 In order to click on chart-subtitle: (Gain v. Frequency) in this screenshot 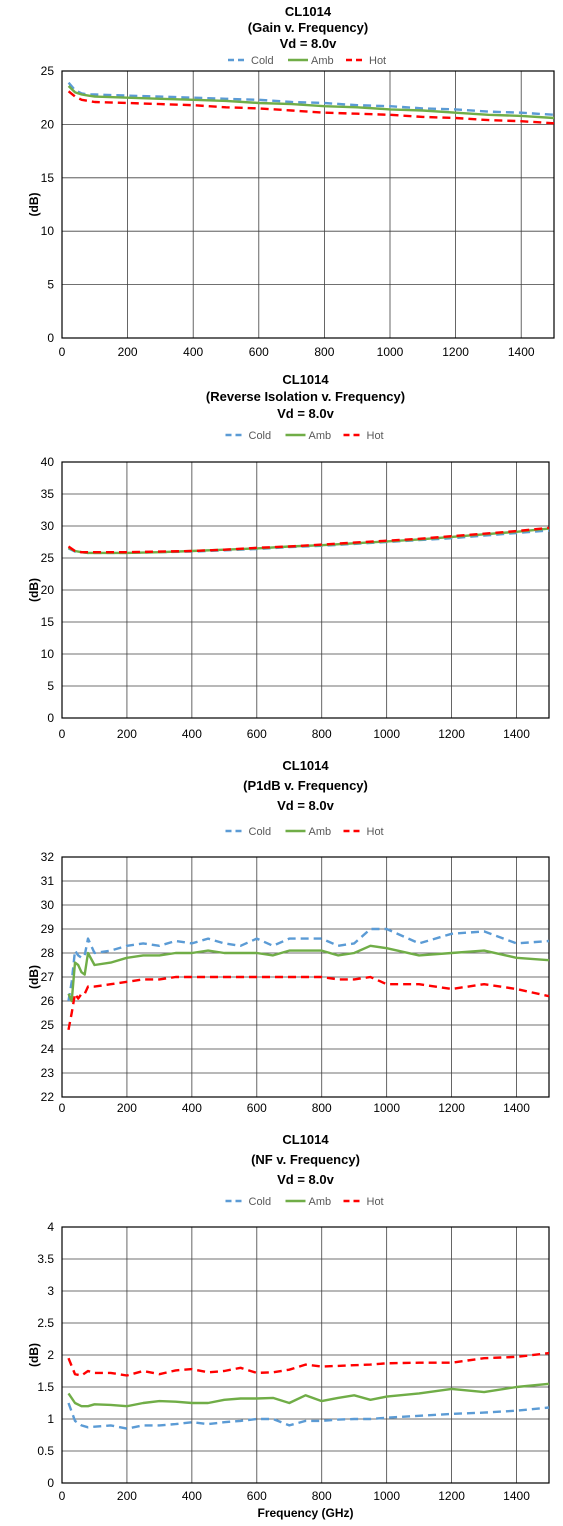, I will do `click(308, 27)`.